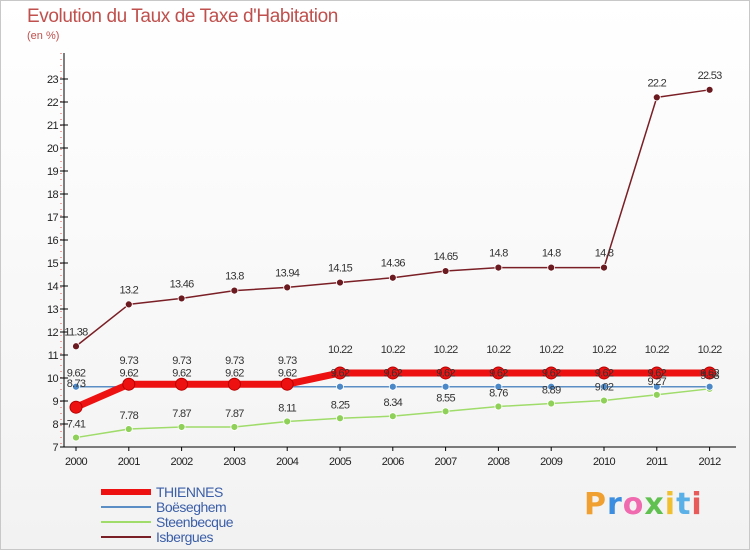 The height and width of the screenshot is (551, 750). I want to click on x-tick-label: 2008, so click(498, 462).